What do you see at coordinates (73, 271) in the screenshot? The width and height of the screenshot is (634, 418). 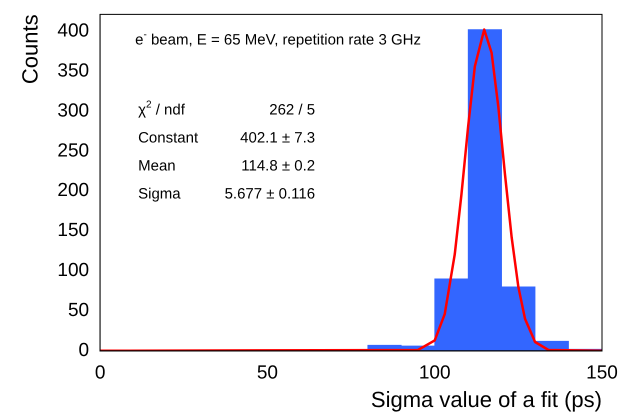 I see `y-tick-label: 100` at bounding box center [73, 271].